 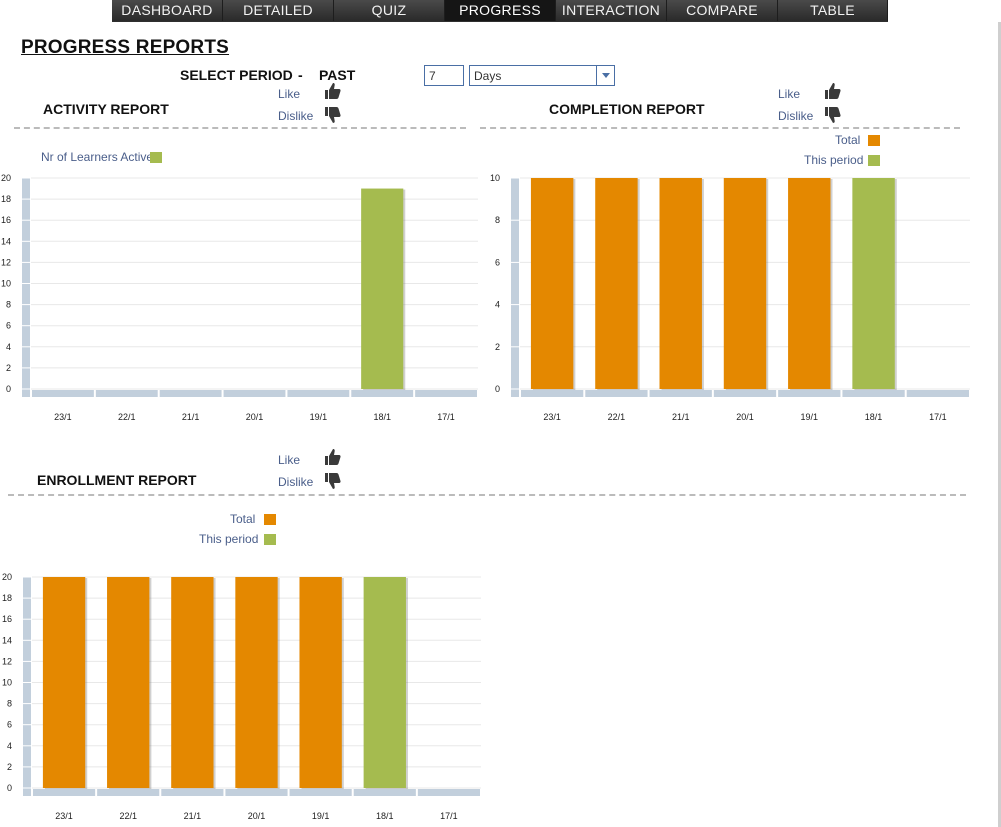 I want to click on period-unit-value: Days, so click(x=488, y=76).